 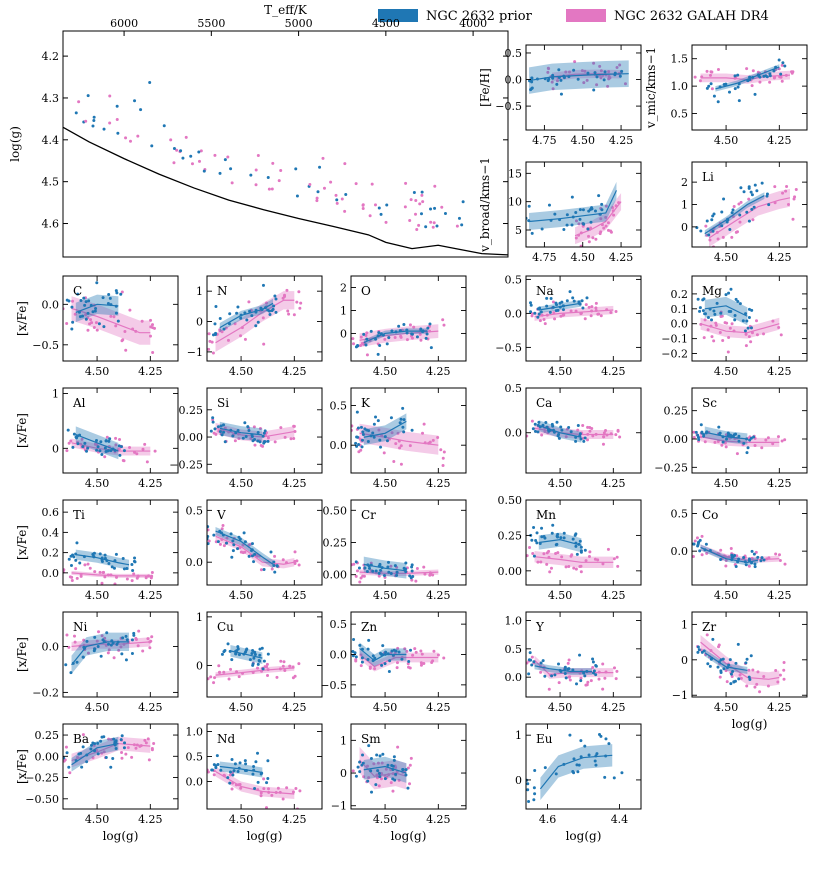 I want to click on y-tick-label: −0.5, so click(x=333, y=685).